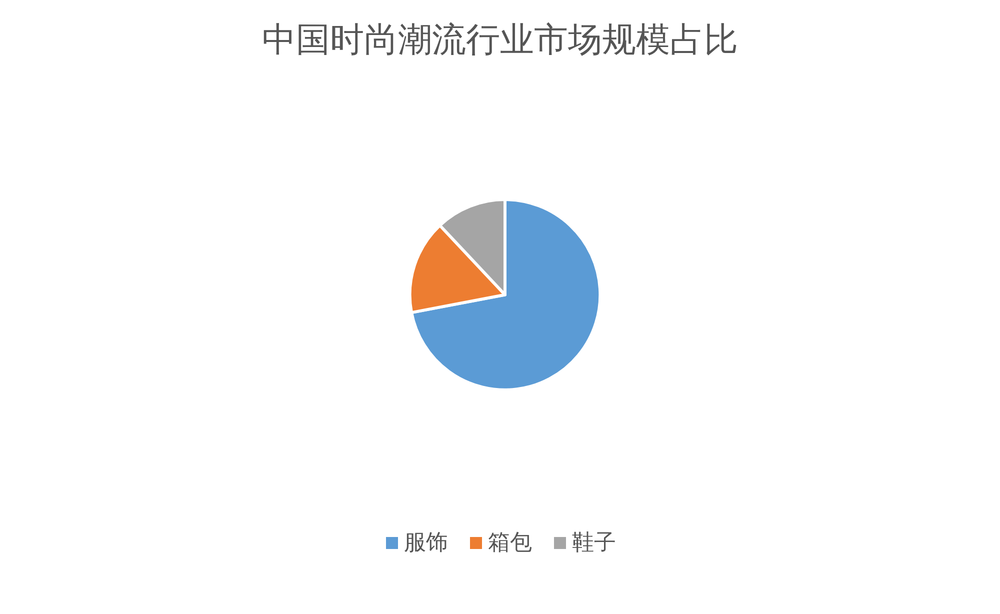 Image resolution: width=1000 pixels, height=614 pixels. Describe the element at coordinates (426, 543) in the screenshot. I see `legend-label: 服饰` at that location.